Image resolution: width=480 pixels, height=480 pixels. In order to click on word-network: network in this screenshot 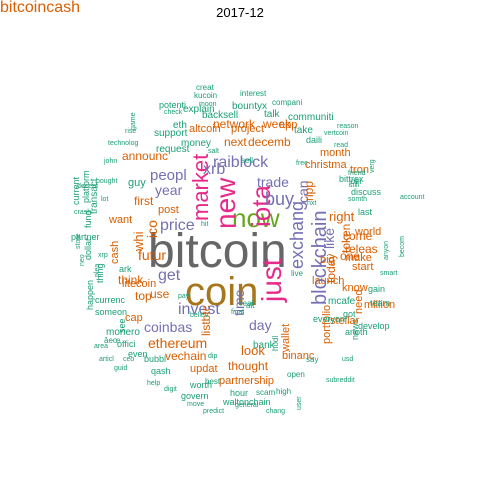, I will do `click(234, 124)`.